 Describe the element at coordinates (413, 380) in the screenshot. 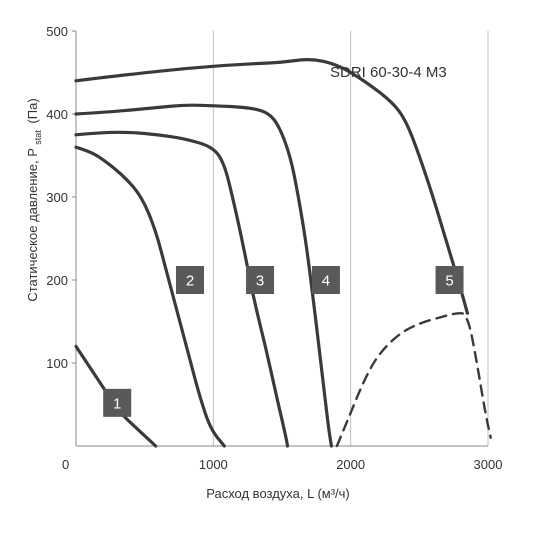

I see `curve-dashed` at that location.